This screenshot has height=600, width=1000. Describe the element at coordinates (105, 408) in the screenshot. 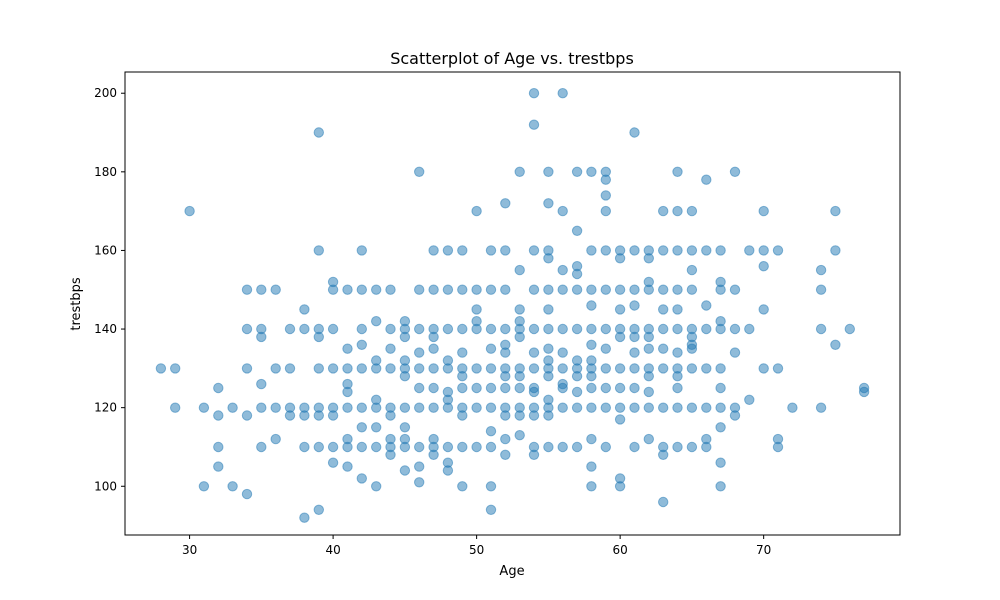

I see `y-tick-label: 120` at that location.